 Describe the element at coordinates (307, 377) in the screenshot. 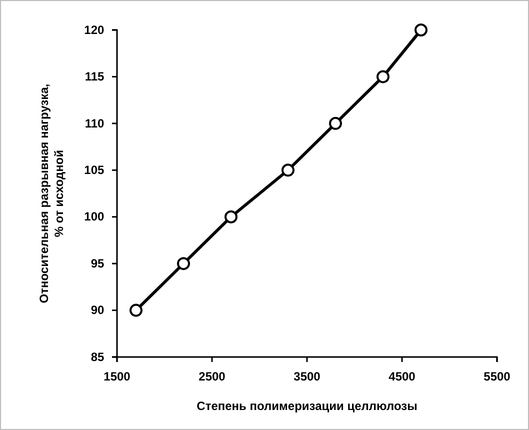

I see `x-tick-label: 3500` at that location.